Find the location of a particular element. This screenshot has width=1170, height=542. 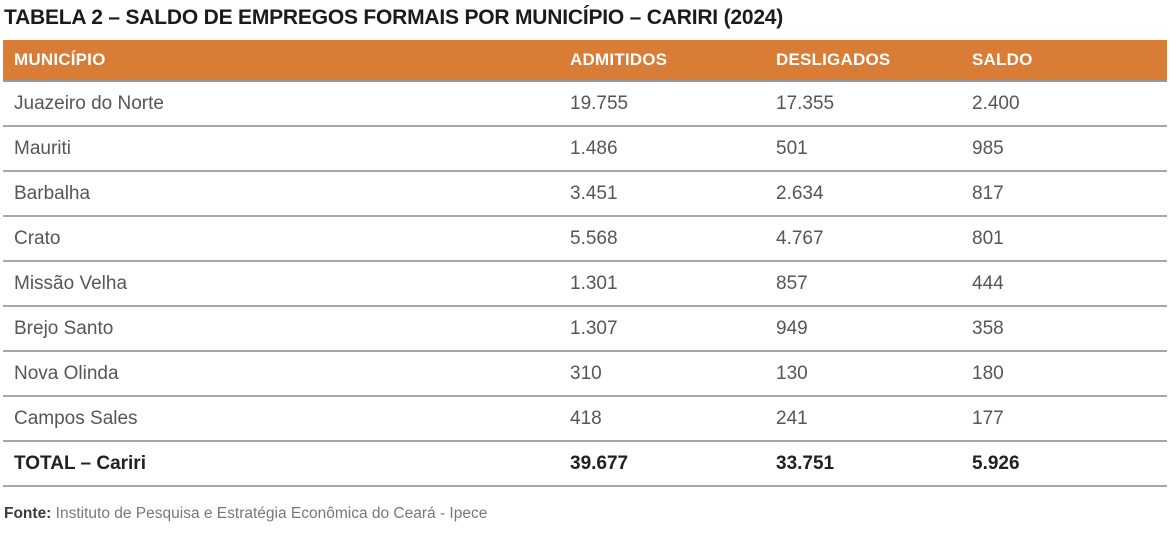

cell-municipio: Juazeiro do Norte is located at coordinates (279, 104).